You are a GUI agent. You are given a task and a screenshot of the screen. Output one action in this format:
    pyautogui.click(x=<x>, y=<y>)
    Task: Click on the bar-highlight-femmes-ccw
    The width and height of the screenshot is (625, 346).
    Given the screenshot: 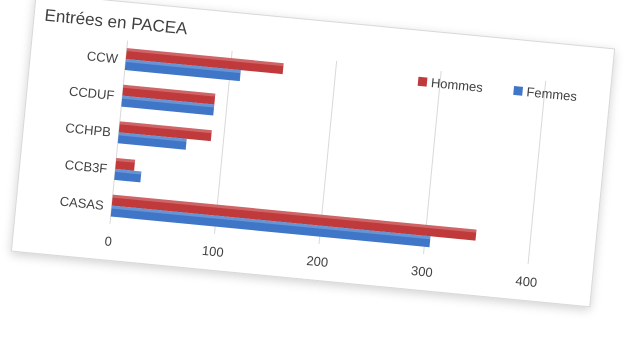 What is the action you would take?
    pyautogui.click(x=183, y=66)
    